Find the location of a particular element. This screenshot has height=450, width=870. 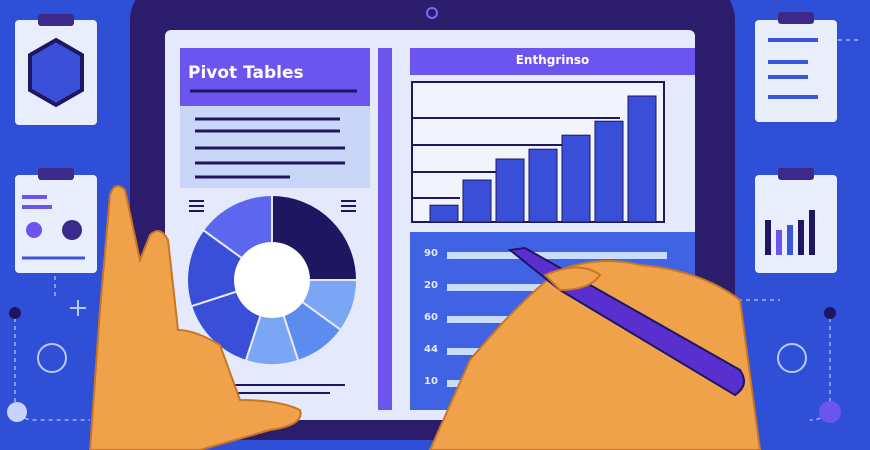

pie-slice is located at coordinates (230, 268).